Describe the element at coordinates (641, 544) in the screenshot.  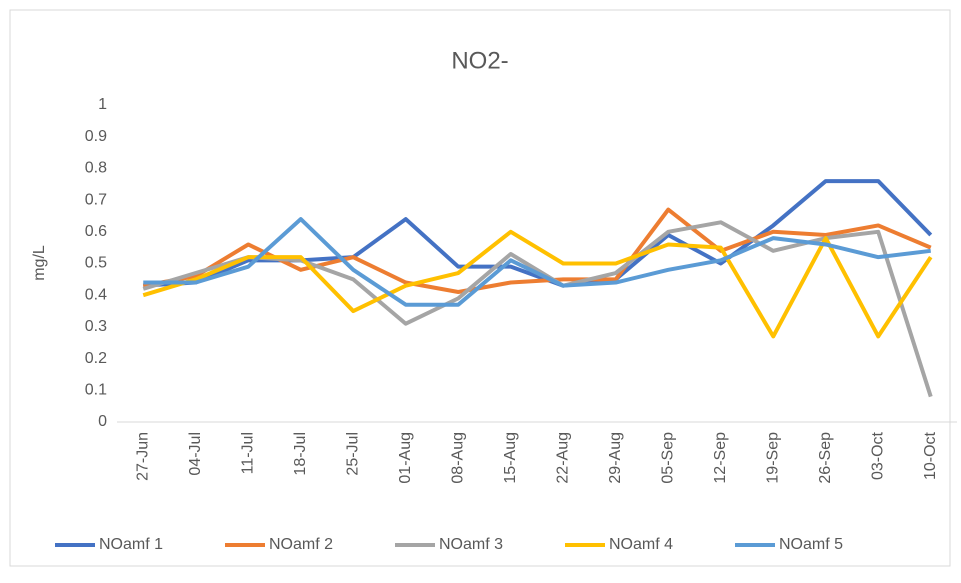
I see `legend-label: NOamf 4` at that location.